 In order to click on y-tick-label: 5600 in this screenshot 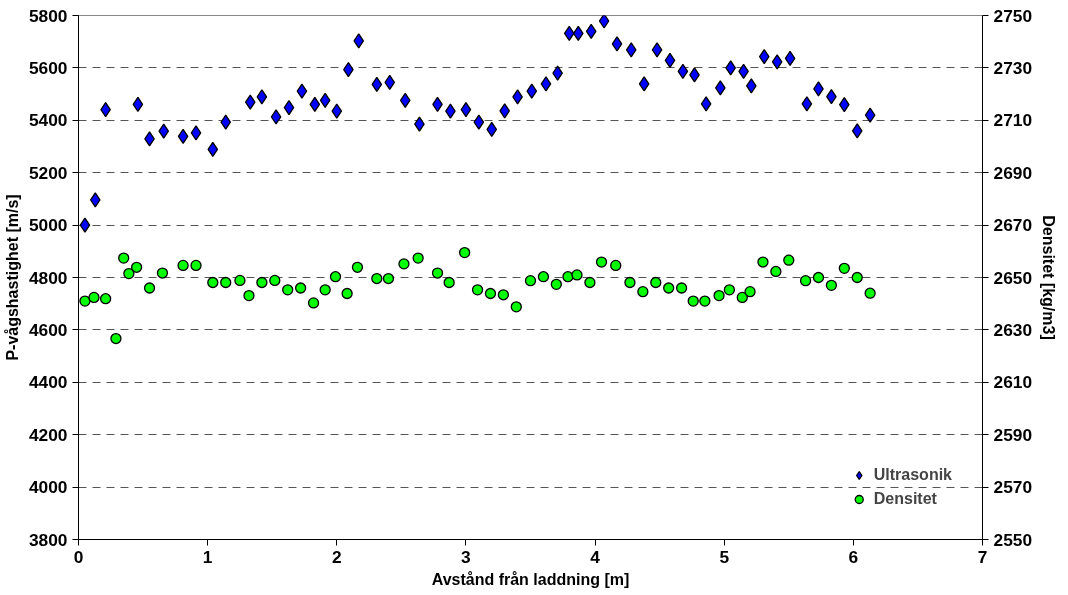, I will do `click(48, 67)`.